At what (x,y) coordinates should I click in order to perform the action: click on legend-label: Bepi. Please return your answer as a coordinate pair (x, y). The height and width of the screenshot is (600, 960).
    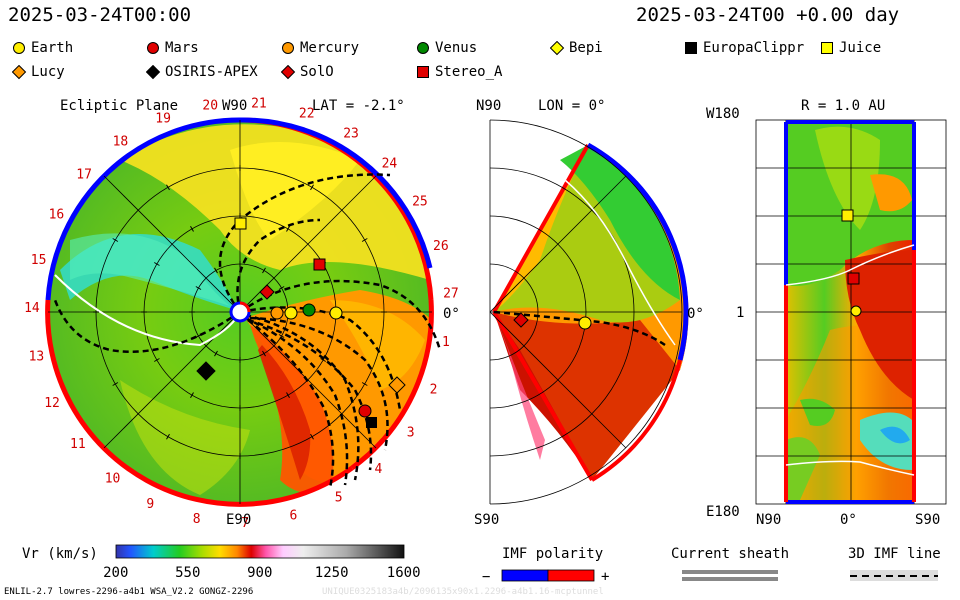
    Looking at the image, I should click on (586, 48).